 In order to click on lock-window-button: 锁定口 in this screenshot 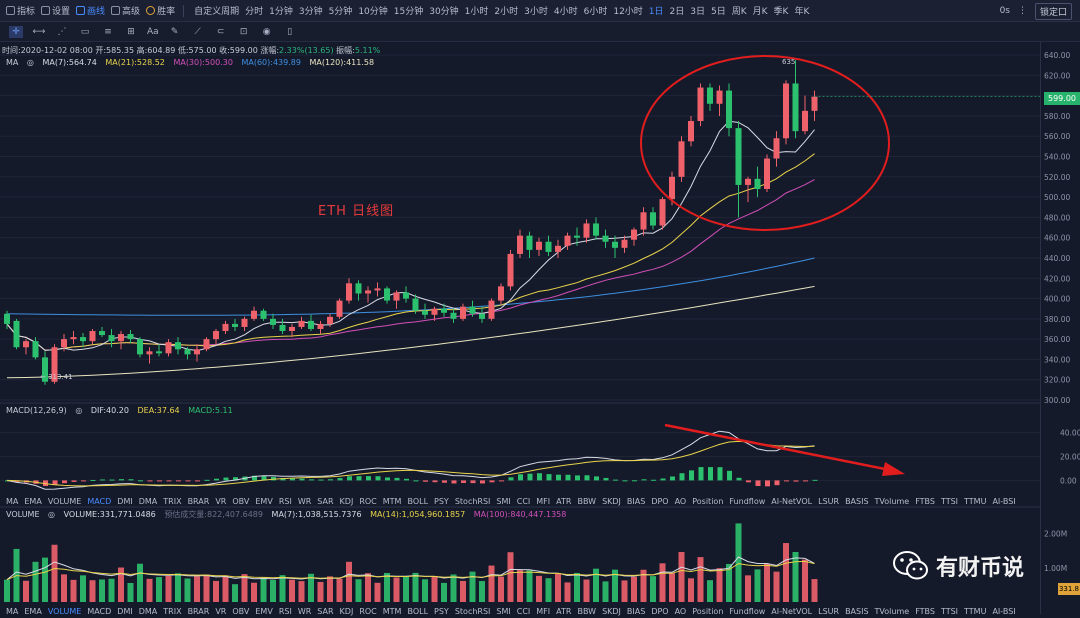, I will do `click(1053, 11)`.